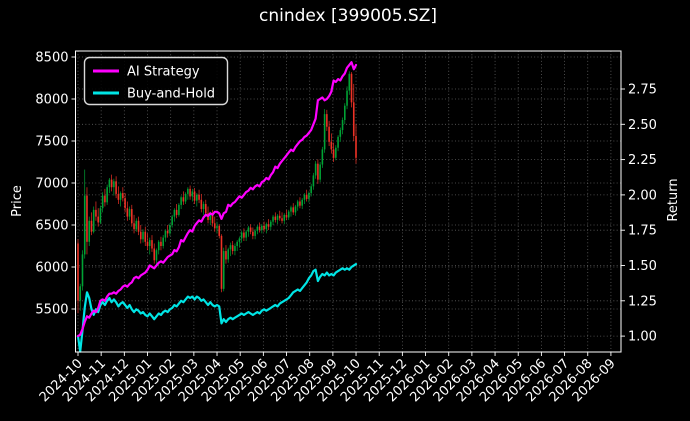 This screenshot has height=421, width=690. I want to click on price-tick-label: 8500, so click(51, 58).